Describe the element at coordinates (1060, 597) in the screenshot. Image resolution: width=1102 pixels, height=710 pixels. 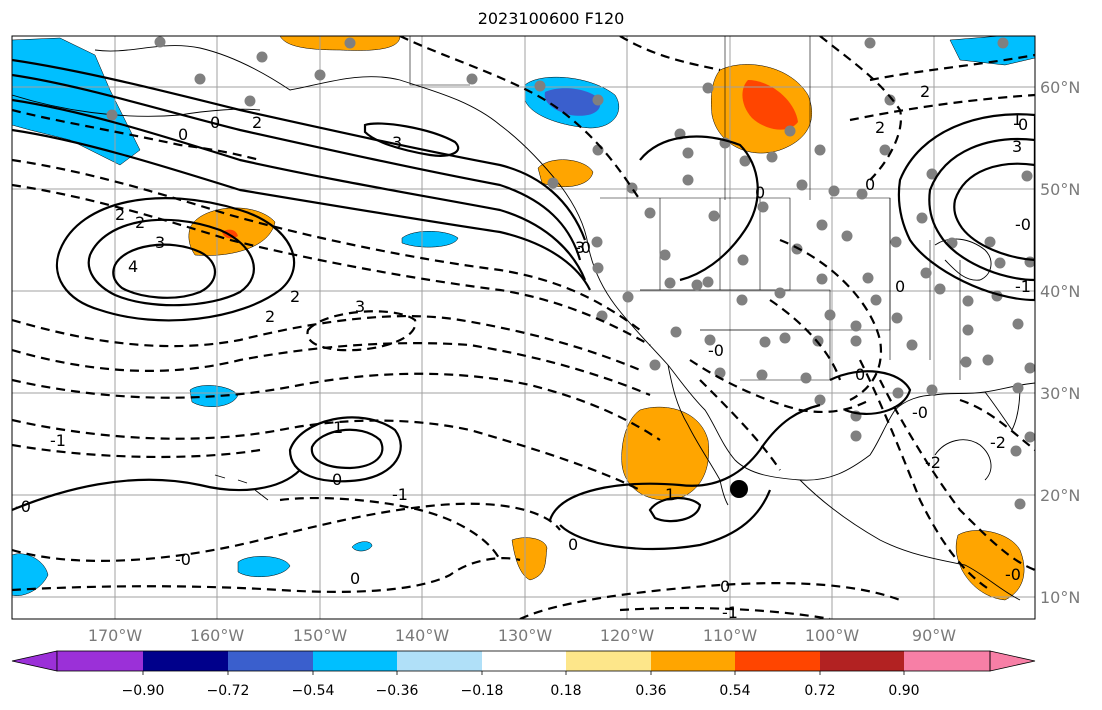
I see `lat-label: 10°N` at that location.